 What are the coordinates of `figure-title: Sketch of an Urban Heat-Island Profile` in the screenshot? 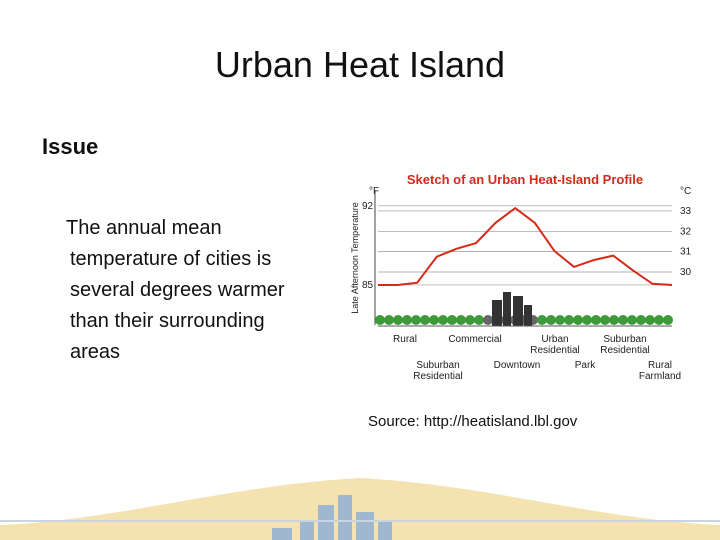 It's located at (525, 179).